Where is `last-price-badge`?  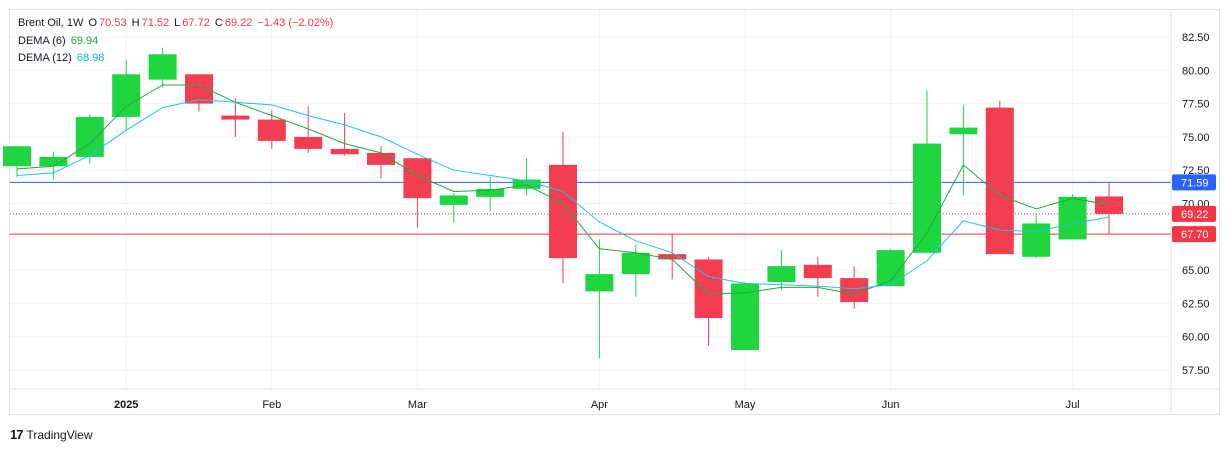
last-price-badge is located at coordinates (1194, 213).